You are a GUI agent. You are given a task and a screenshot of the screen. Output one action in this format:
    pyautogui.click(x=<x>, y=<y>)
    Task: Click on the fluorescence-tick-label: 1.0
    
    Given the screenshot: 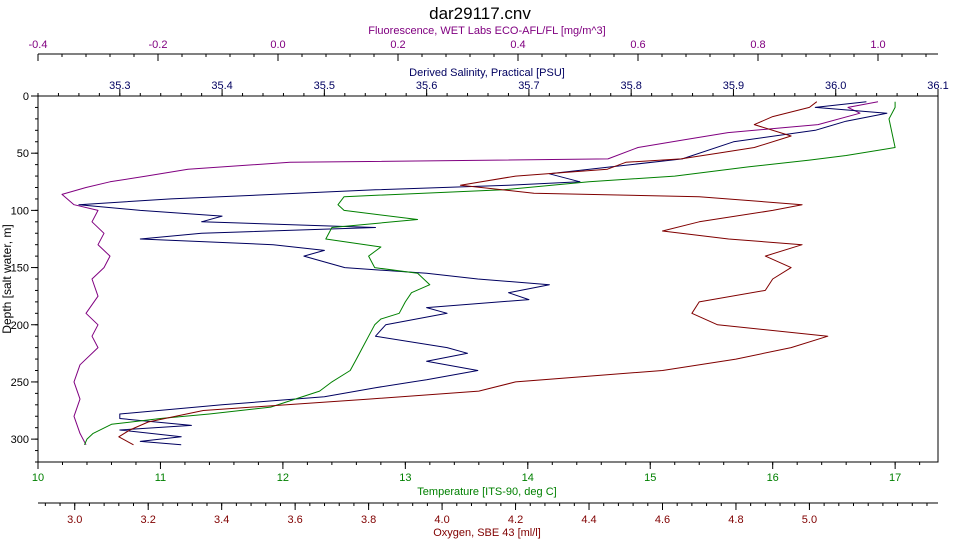 What is the action you would take?
    pyautogui.click(x=877, y=45)
    